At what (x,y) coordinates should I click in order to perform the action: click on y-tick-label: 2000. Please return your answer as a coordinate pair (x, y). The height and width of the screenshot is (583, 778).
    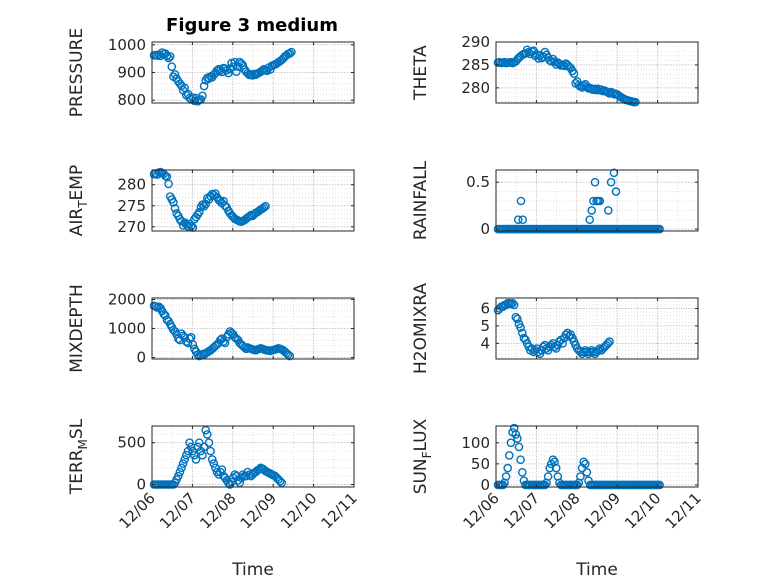
    Looking at the image, I should click on (127, 299).